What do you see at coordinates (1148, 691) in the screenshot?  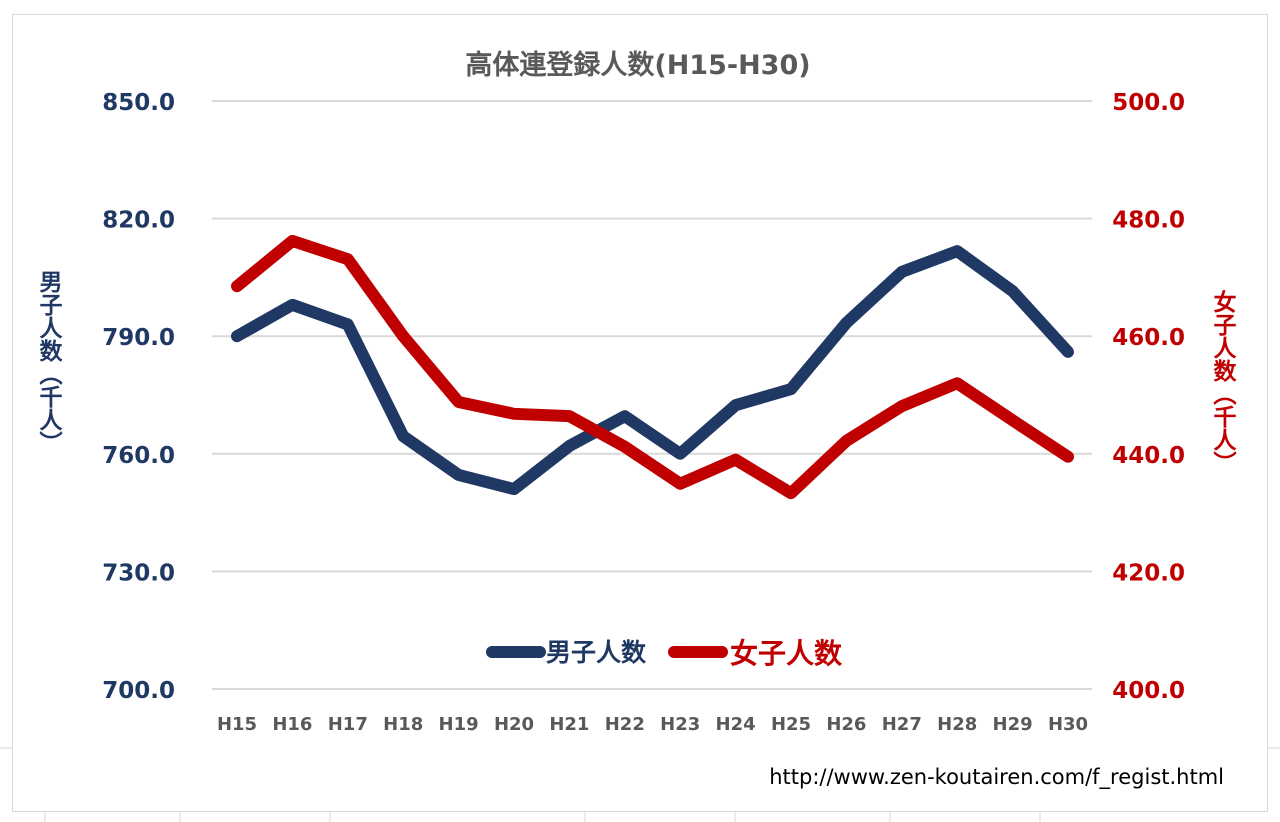 I see `right-tick-label: 400.0` at bounding box center [1148, 691].